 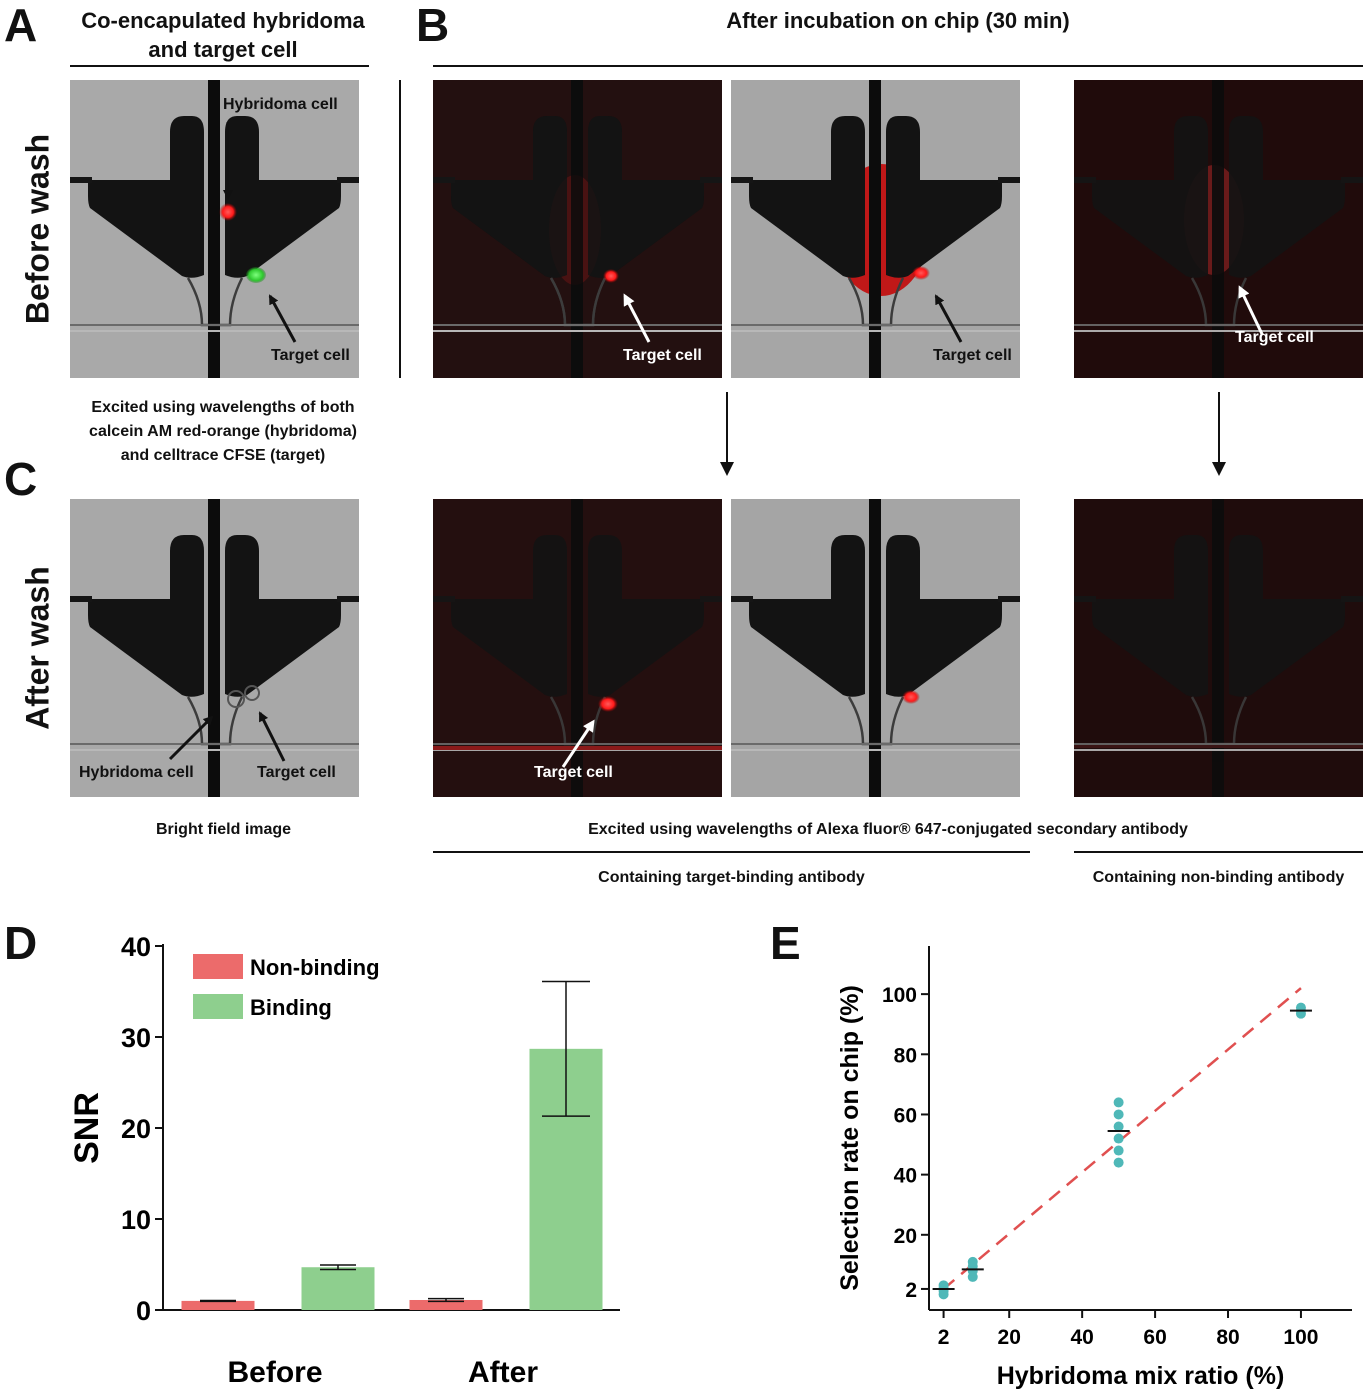 I want to click on caption-group-binding: Containing target-binding antibody, so click(x=731, y=877).